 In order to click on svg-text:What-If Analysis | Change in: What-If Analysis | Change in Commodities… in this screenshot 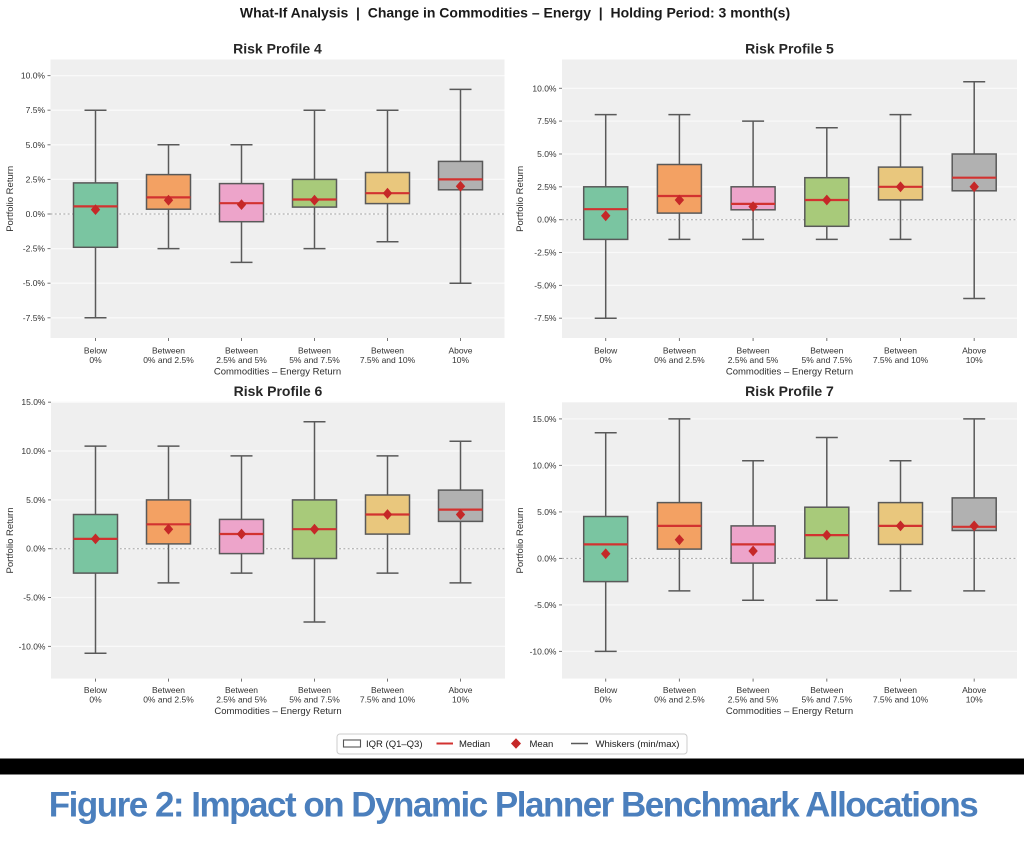, I will do `click(515, 13)`.